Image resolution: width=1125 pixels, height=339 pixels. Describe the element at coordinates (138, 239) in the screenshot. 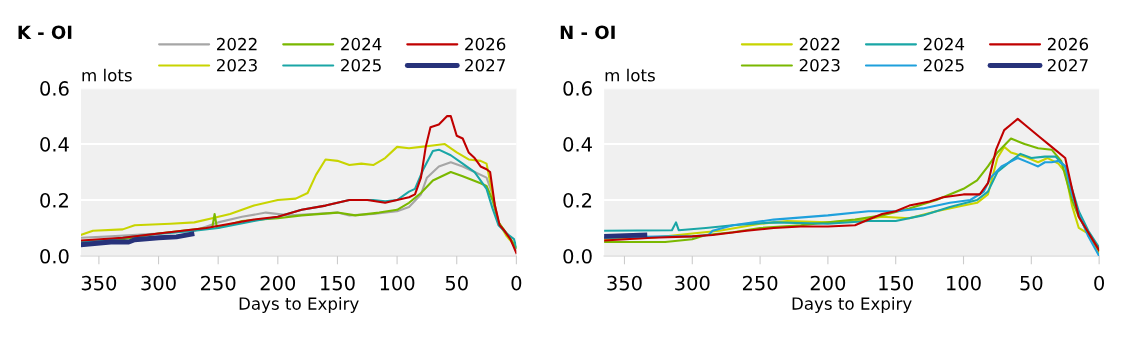

I see `line-series` at that location.